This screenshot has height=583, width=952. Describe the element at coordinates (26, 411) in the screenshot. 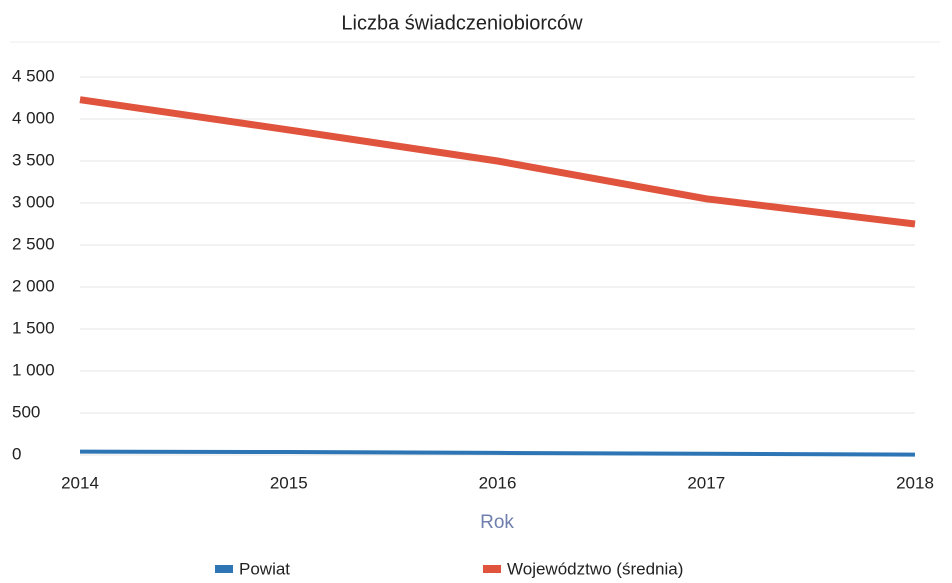

I see `y-tick-label: 500` at that location.